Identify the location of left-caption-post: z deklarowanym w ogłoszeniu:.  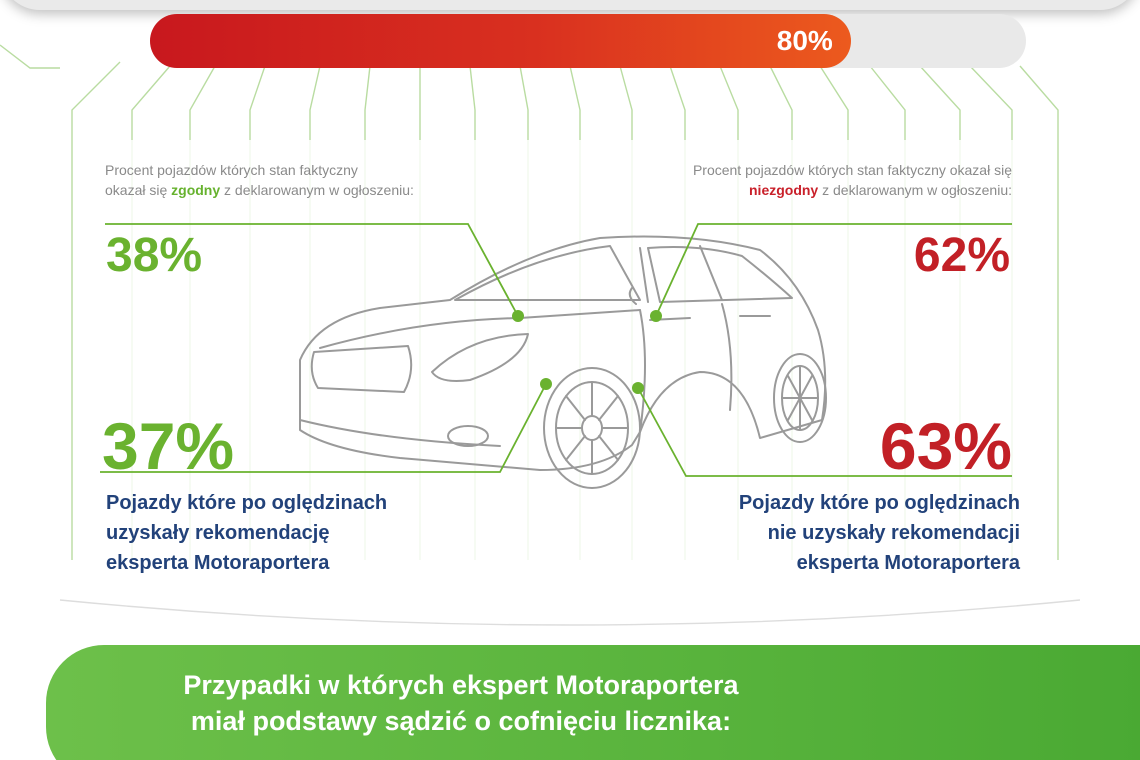
(317, 190).